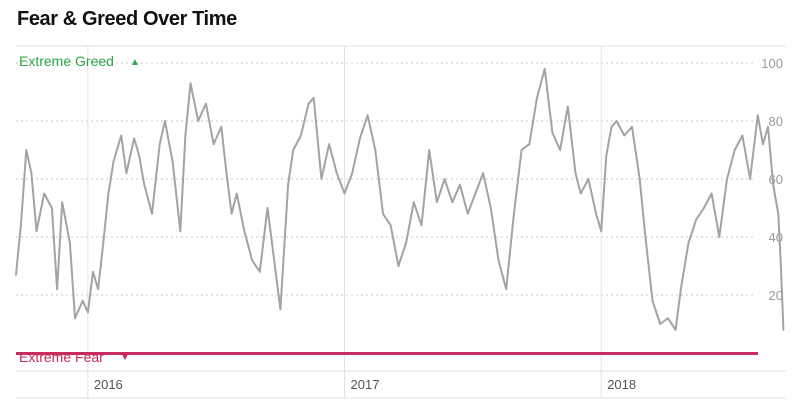  What do you see at coordinates (135, 62) in the screenshot?
I see `greed-up-arrow-icon: ▲` at bounding box center [135, 62].